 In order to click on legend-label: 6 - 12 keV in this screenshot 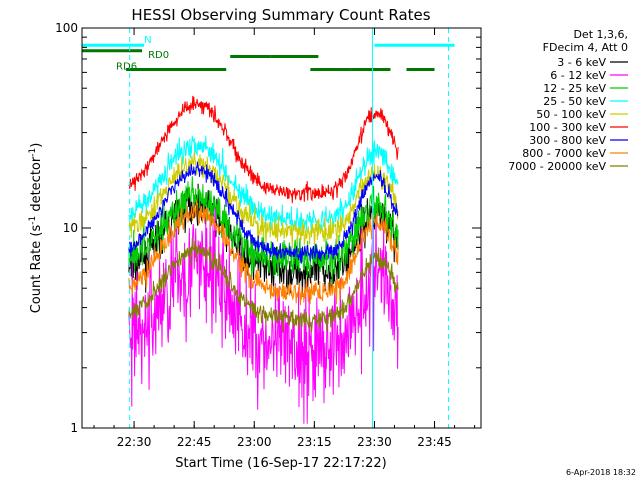, I will do `click(578, 75)`.